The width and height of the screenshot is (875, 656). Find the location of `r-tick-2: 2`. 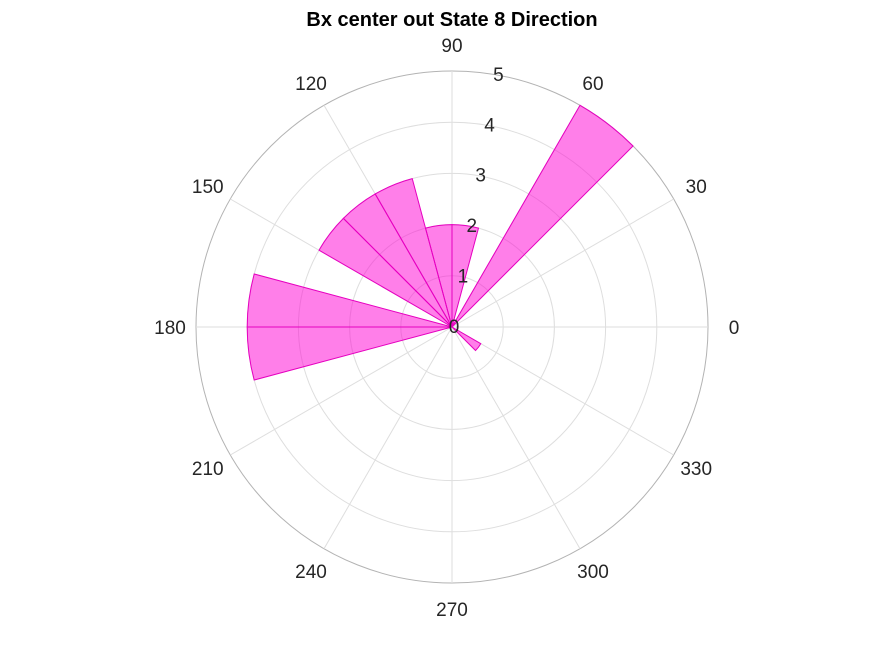

r-tick-2: 2 is located at coordinates (471, 226).